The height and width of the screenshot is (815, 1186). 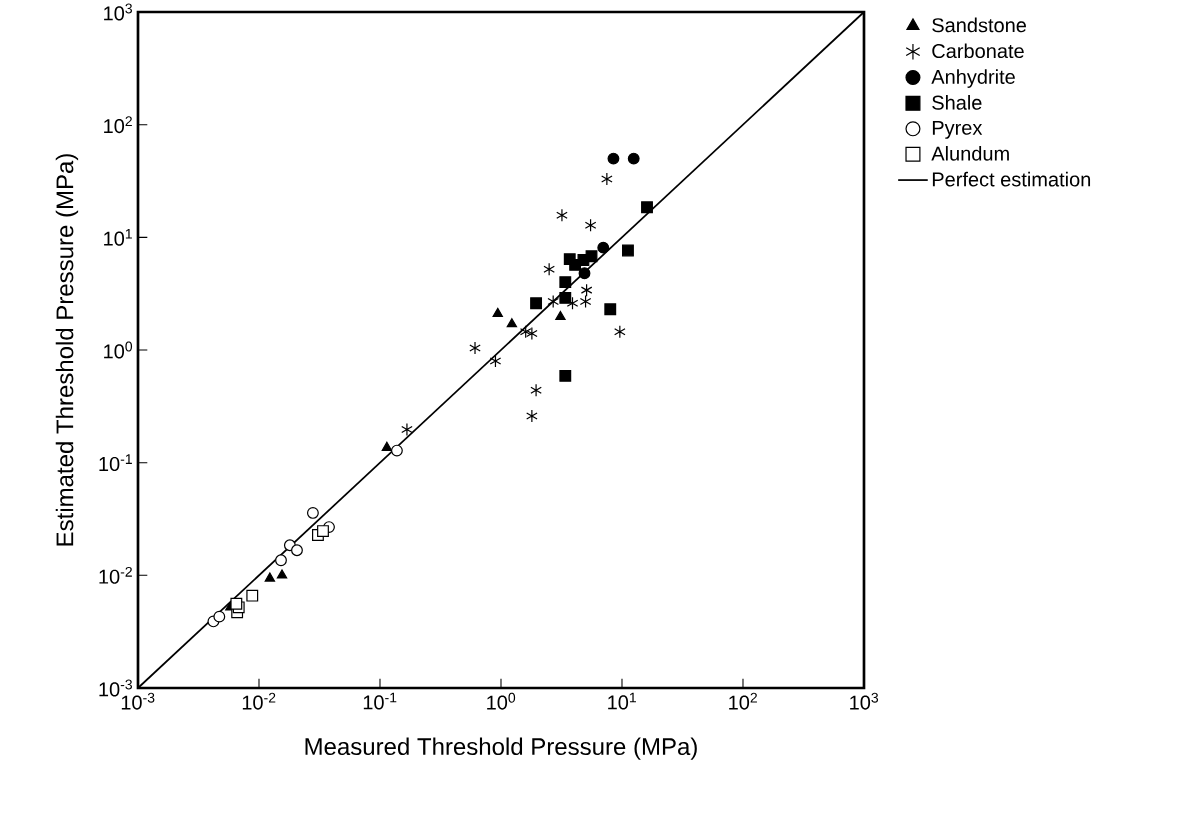 I want to click on legend-label: Alundum, so click(x=970, y=153).